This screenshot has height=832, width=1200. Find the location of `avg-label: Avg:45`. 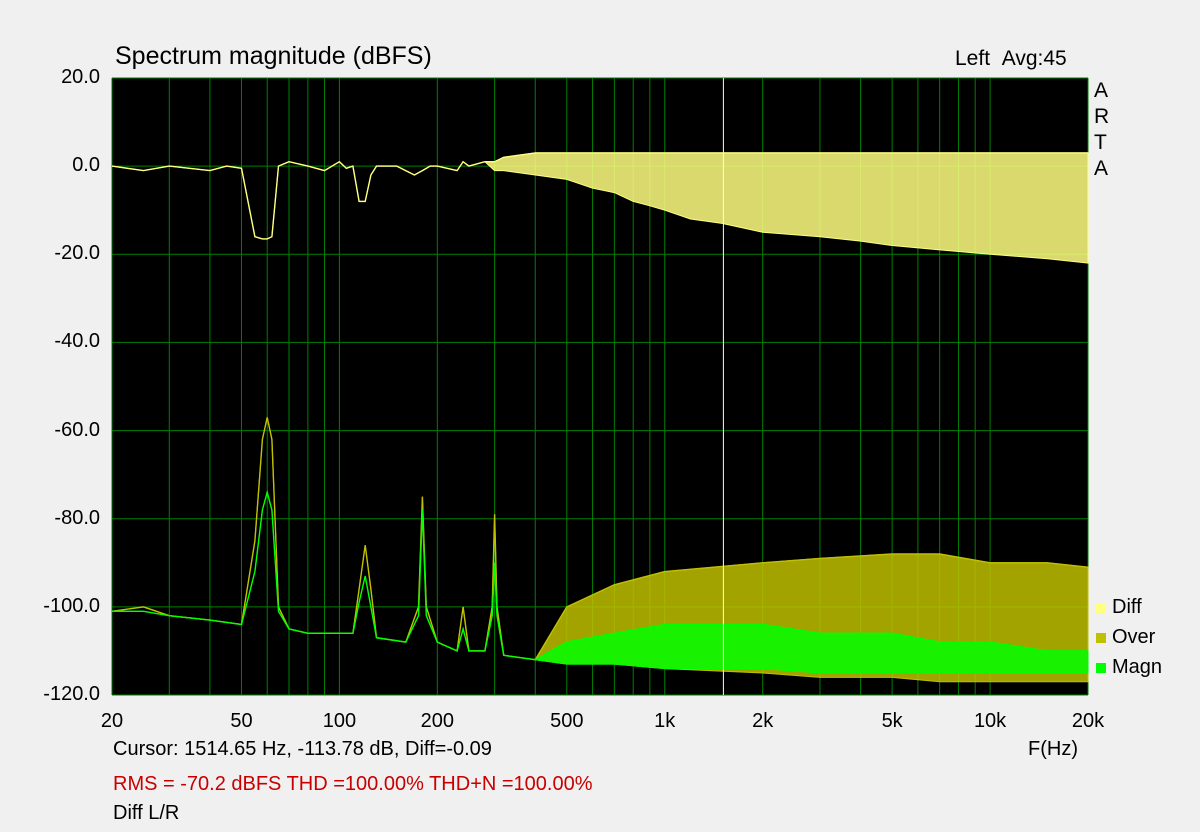

avg-label: Avg:45 is located at coordinates (1034, 58).